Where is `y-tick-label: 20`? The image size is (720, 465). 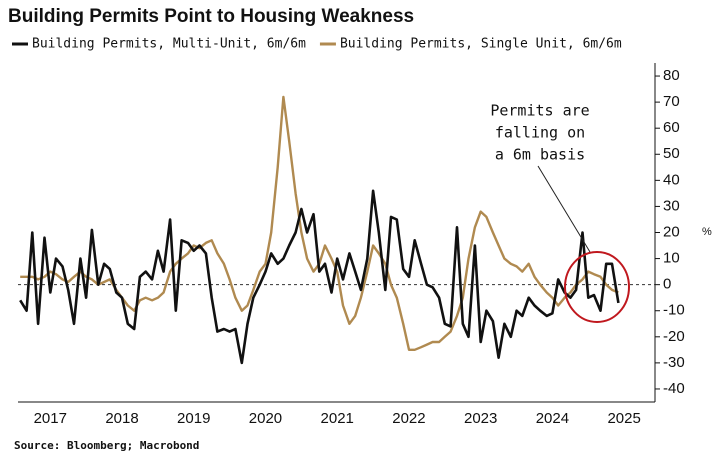 y-tick-label: 20 is located at coordinates (671, 231).